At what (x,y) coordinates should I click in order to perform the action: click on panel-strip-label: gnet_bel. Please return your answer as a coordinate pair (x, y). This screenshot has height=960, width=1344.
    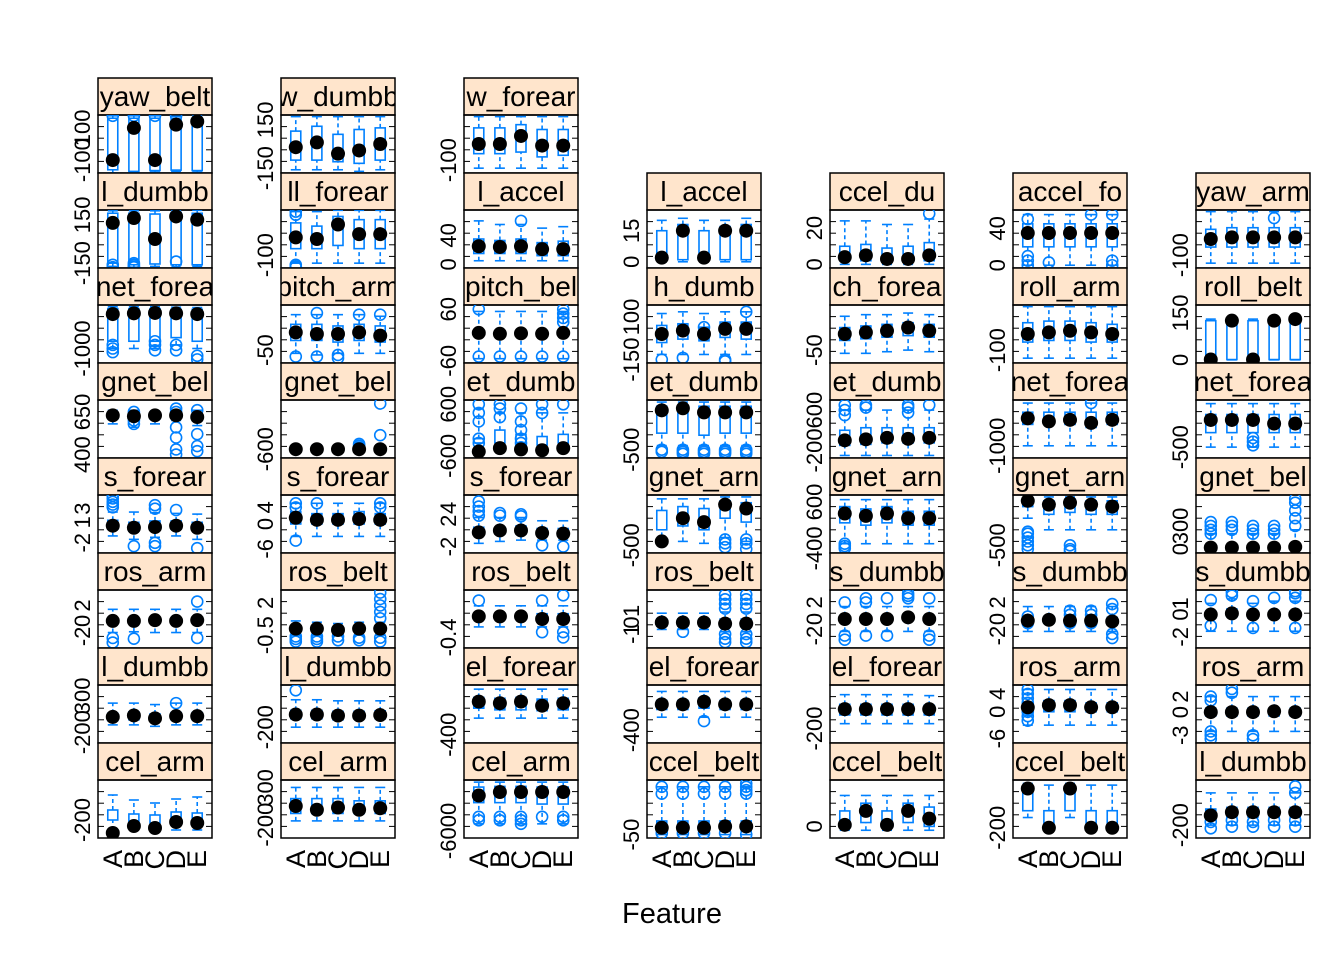
    Looking at the image, I should click on (1252, 476).